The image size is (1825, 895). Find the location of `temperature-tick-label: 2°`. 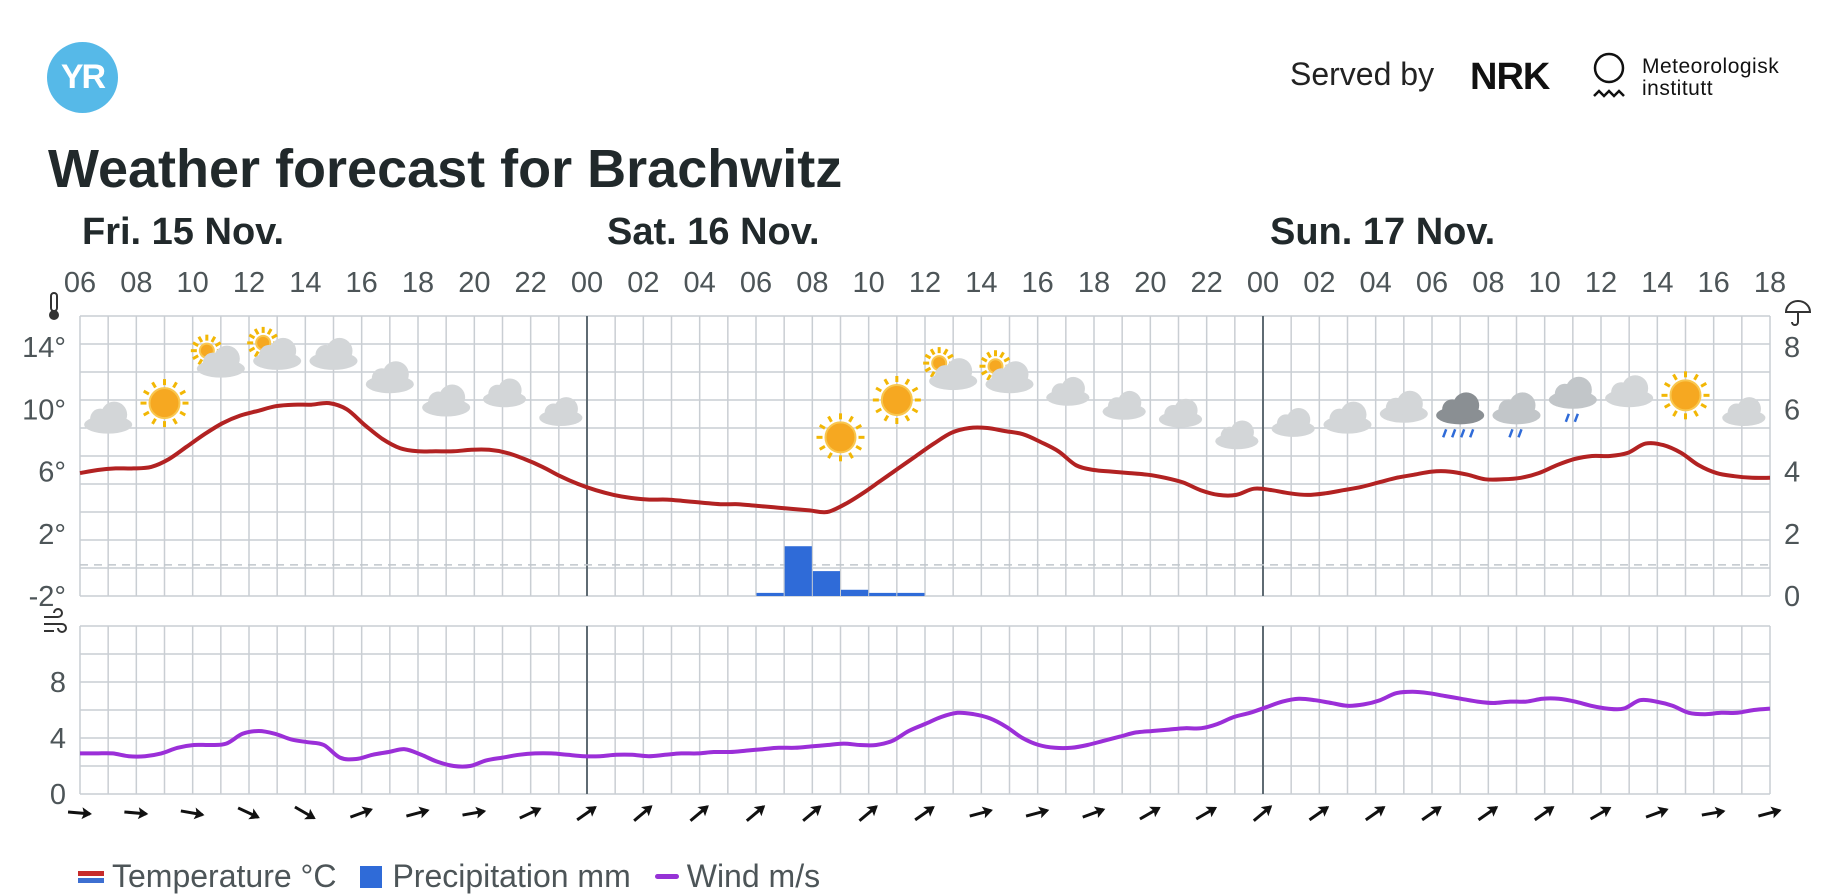

temperature-tick-label: 2° is located at coordinates (52, 535).